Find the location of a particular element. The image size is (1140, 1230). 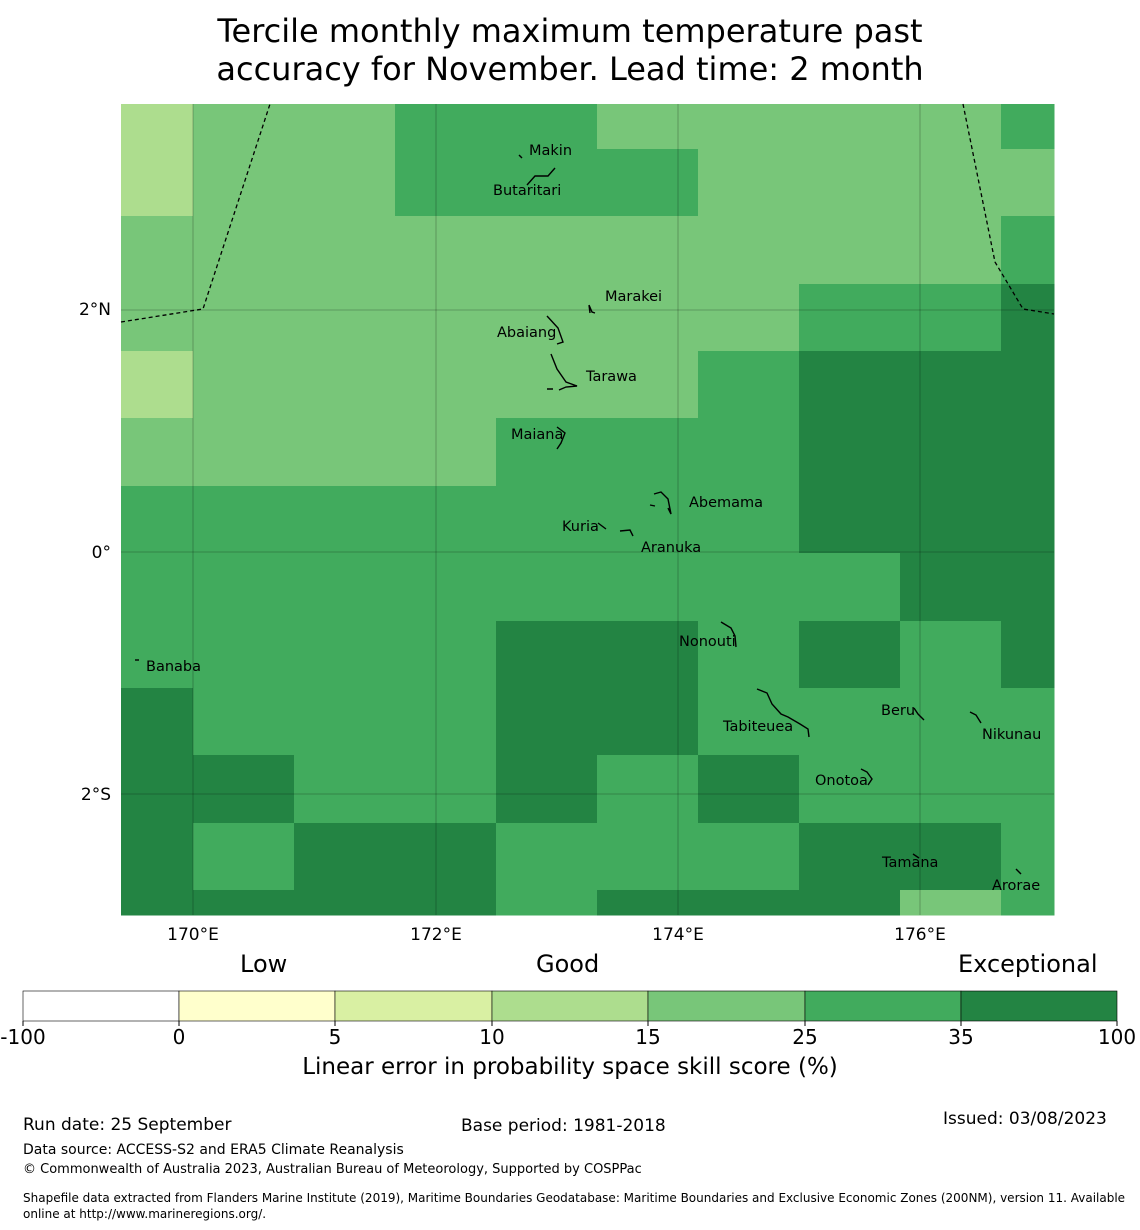

island-label: Abaiang is located at coordinates (526, 333).